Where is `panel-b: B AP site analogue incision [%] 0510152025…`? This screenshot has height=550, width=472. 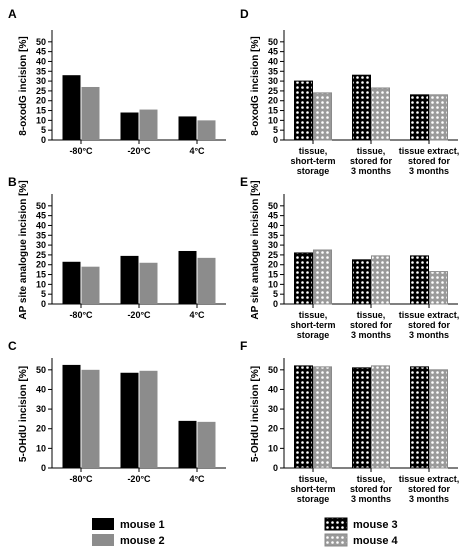
panel-b: B AP site analogue incision [%] 0510152025… is located at coordinates (117, 247).